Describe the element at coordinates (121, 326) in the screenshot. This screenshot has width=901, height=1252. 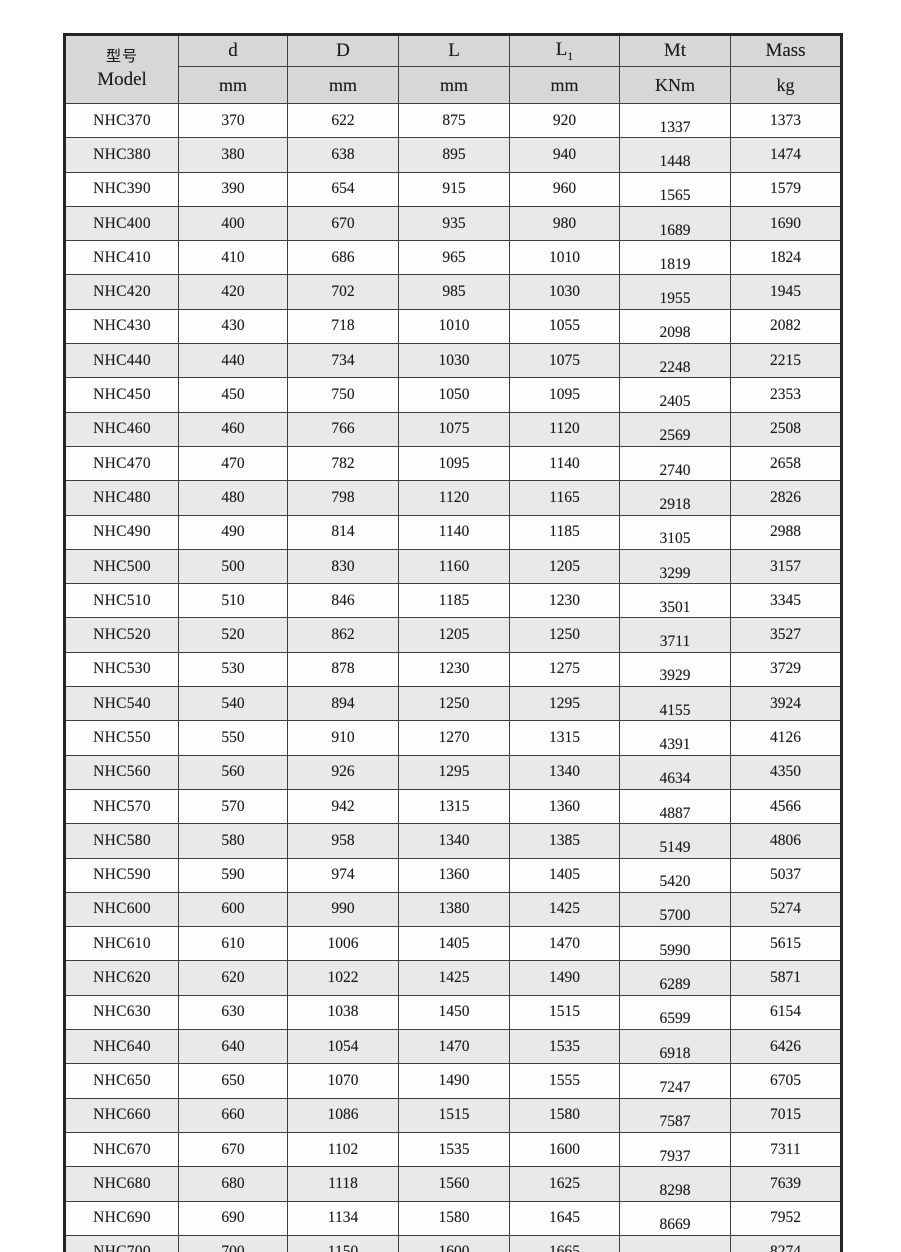
I see `cell-model: NHC430` at that location.